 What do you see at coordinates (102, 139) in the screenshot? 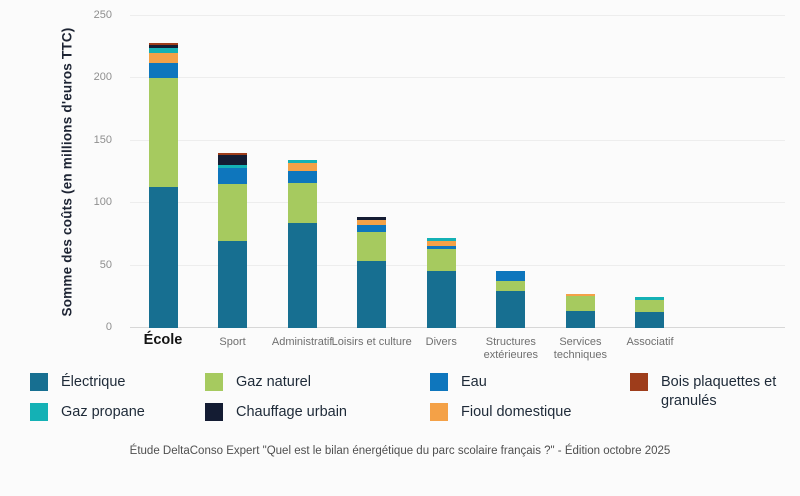
I see `y-tick-label-150: 150` at bounding box center [102, 139].